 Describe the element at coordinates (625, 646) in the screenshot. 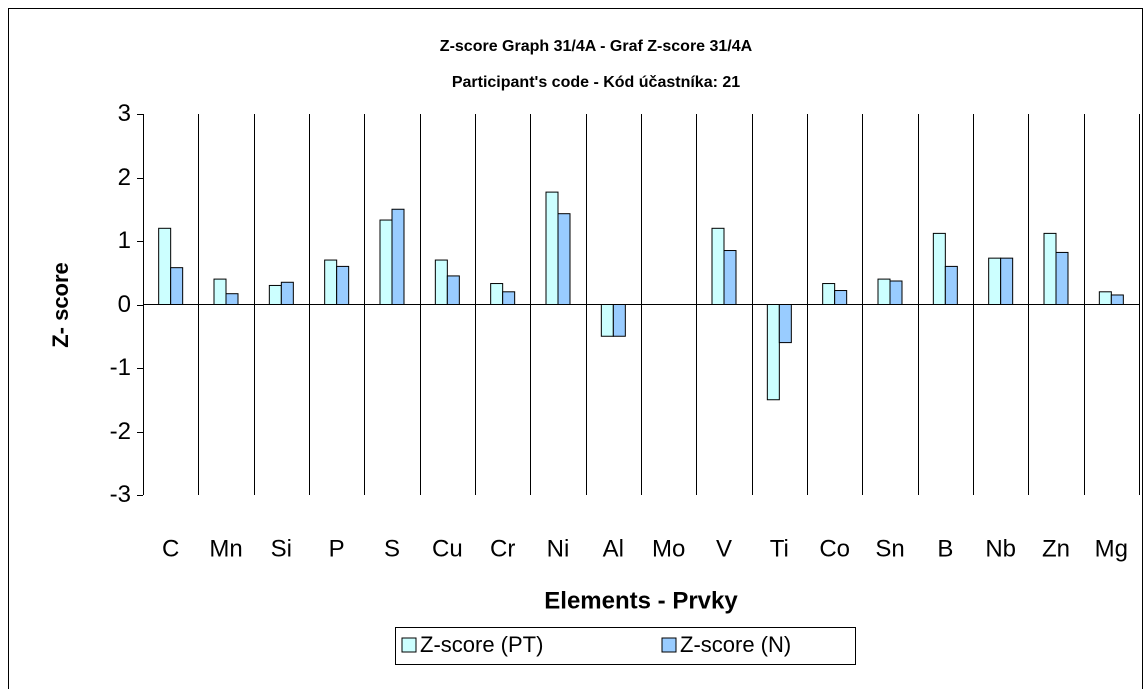

I see `legend` at that location.